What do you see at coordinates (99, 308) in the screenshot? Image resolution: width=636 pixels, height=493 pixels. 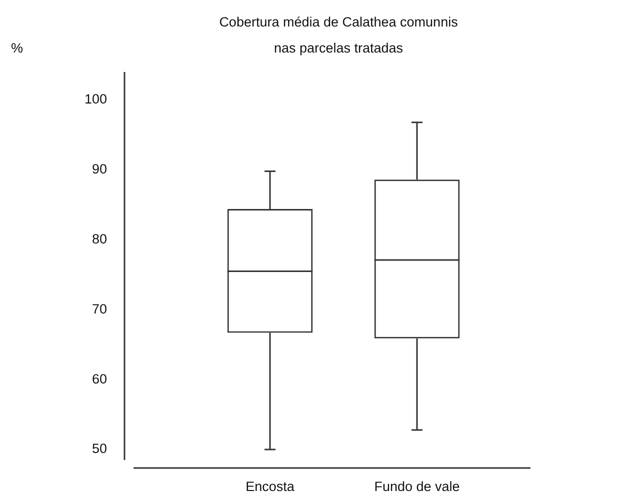 I see `y-tick-label: 70` at bounding box center [99, 308].